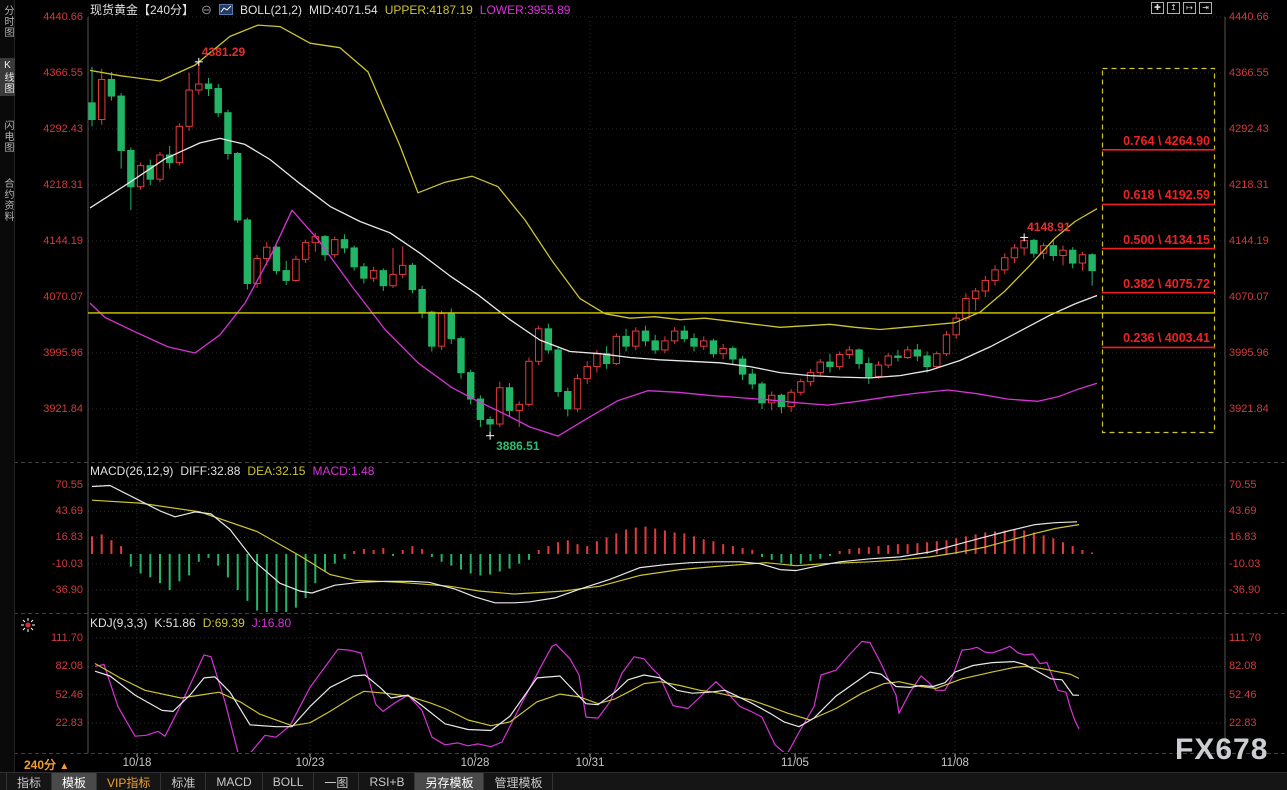 Image resolution: width=1287 pixels, height=790 pixels. What do you see at coordinates (518, 445) in the screenshot?
I see `price-extreme-label: 3886.51` at bounding box center [518, 445].